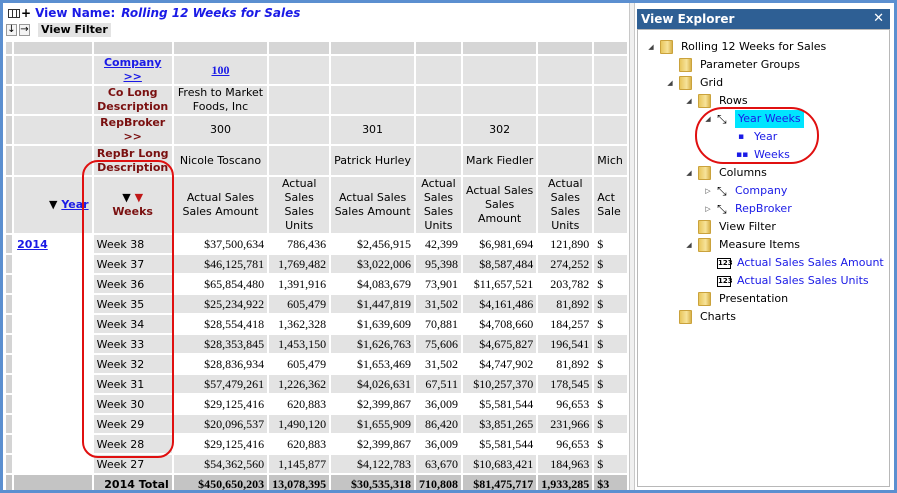 The width and height of the screenshot is (897, 493). I want to click on tree-item-weeks: ▪▪ Weeks, so click(756, 155).